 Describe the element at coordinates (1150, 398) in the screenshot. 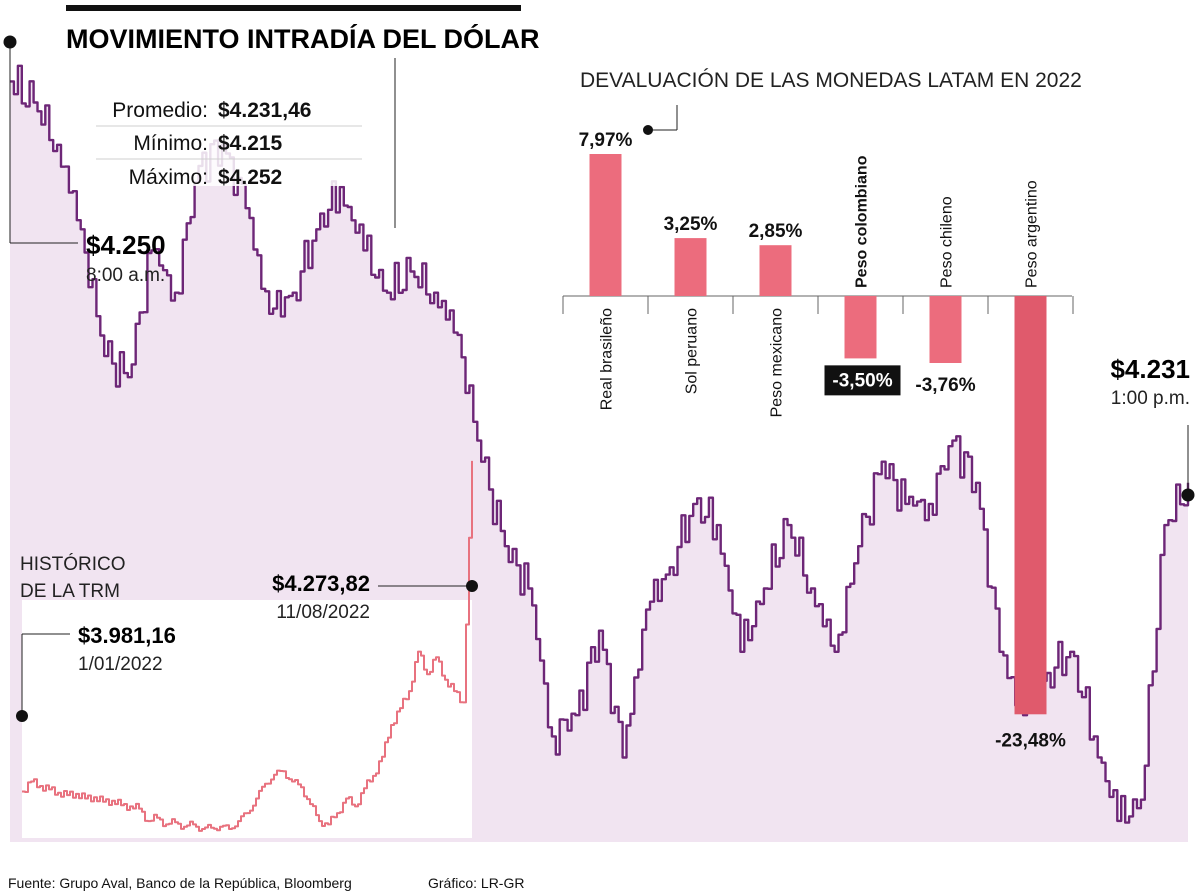

I see `close-time: 1:00 p.m.` at that location.